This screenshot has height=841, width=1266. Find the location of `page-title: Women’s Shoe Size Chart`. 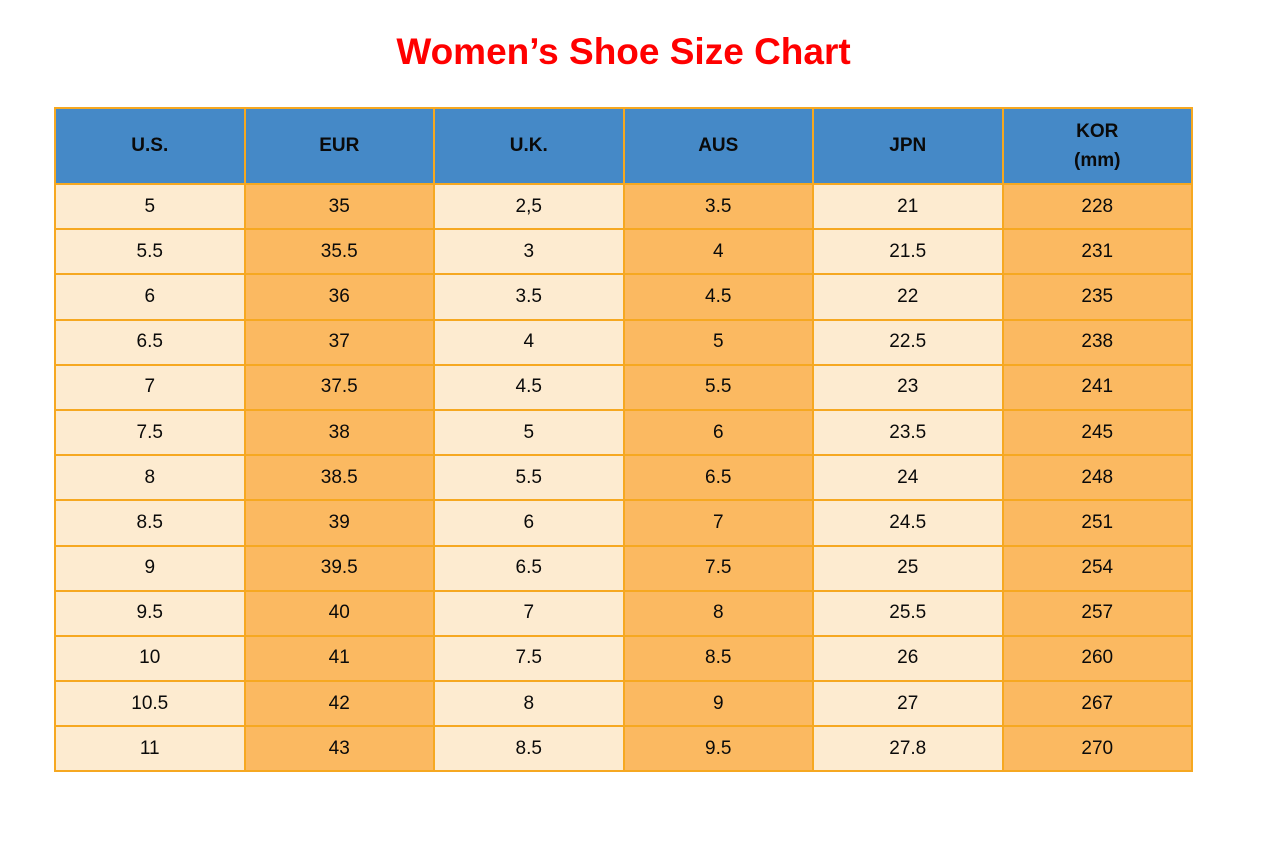

page-title: Women’s Shoe Size Chart is located at coordinates (623, 51).